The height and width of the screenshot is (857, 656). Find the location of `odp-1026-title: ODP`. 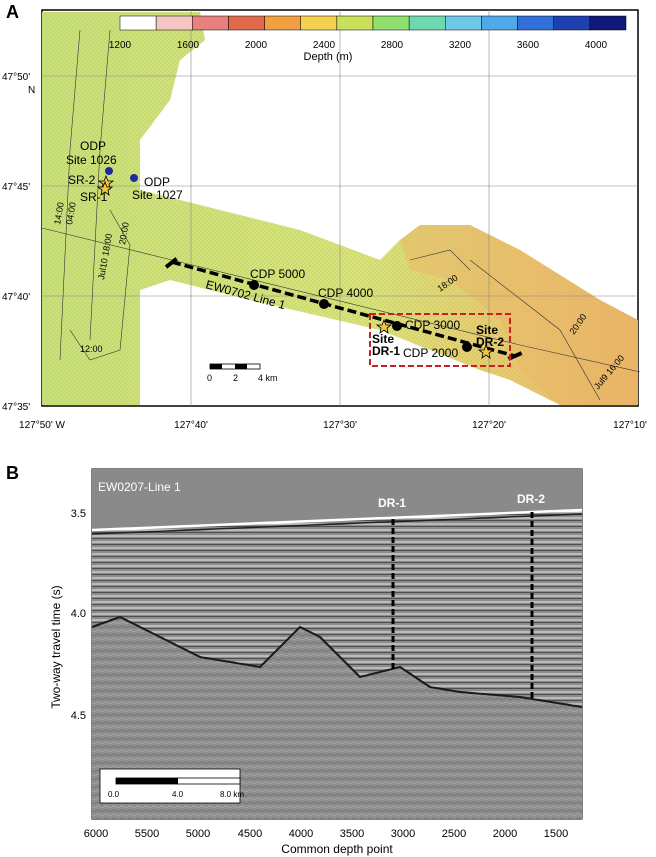

odp-1026-title: ODP is located at coordinates (93, 146).